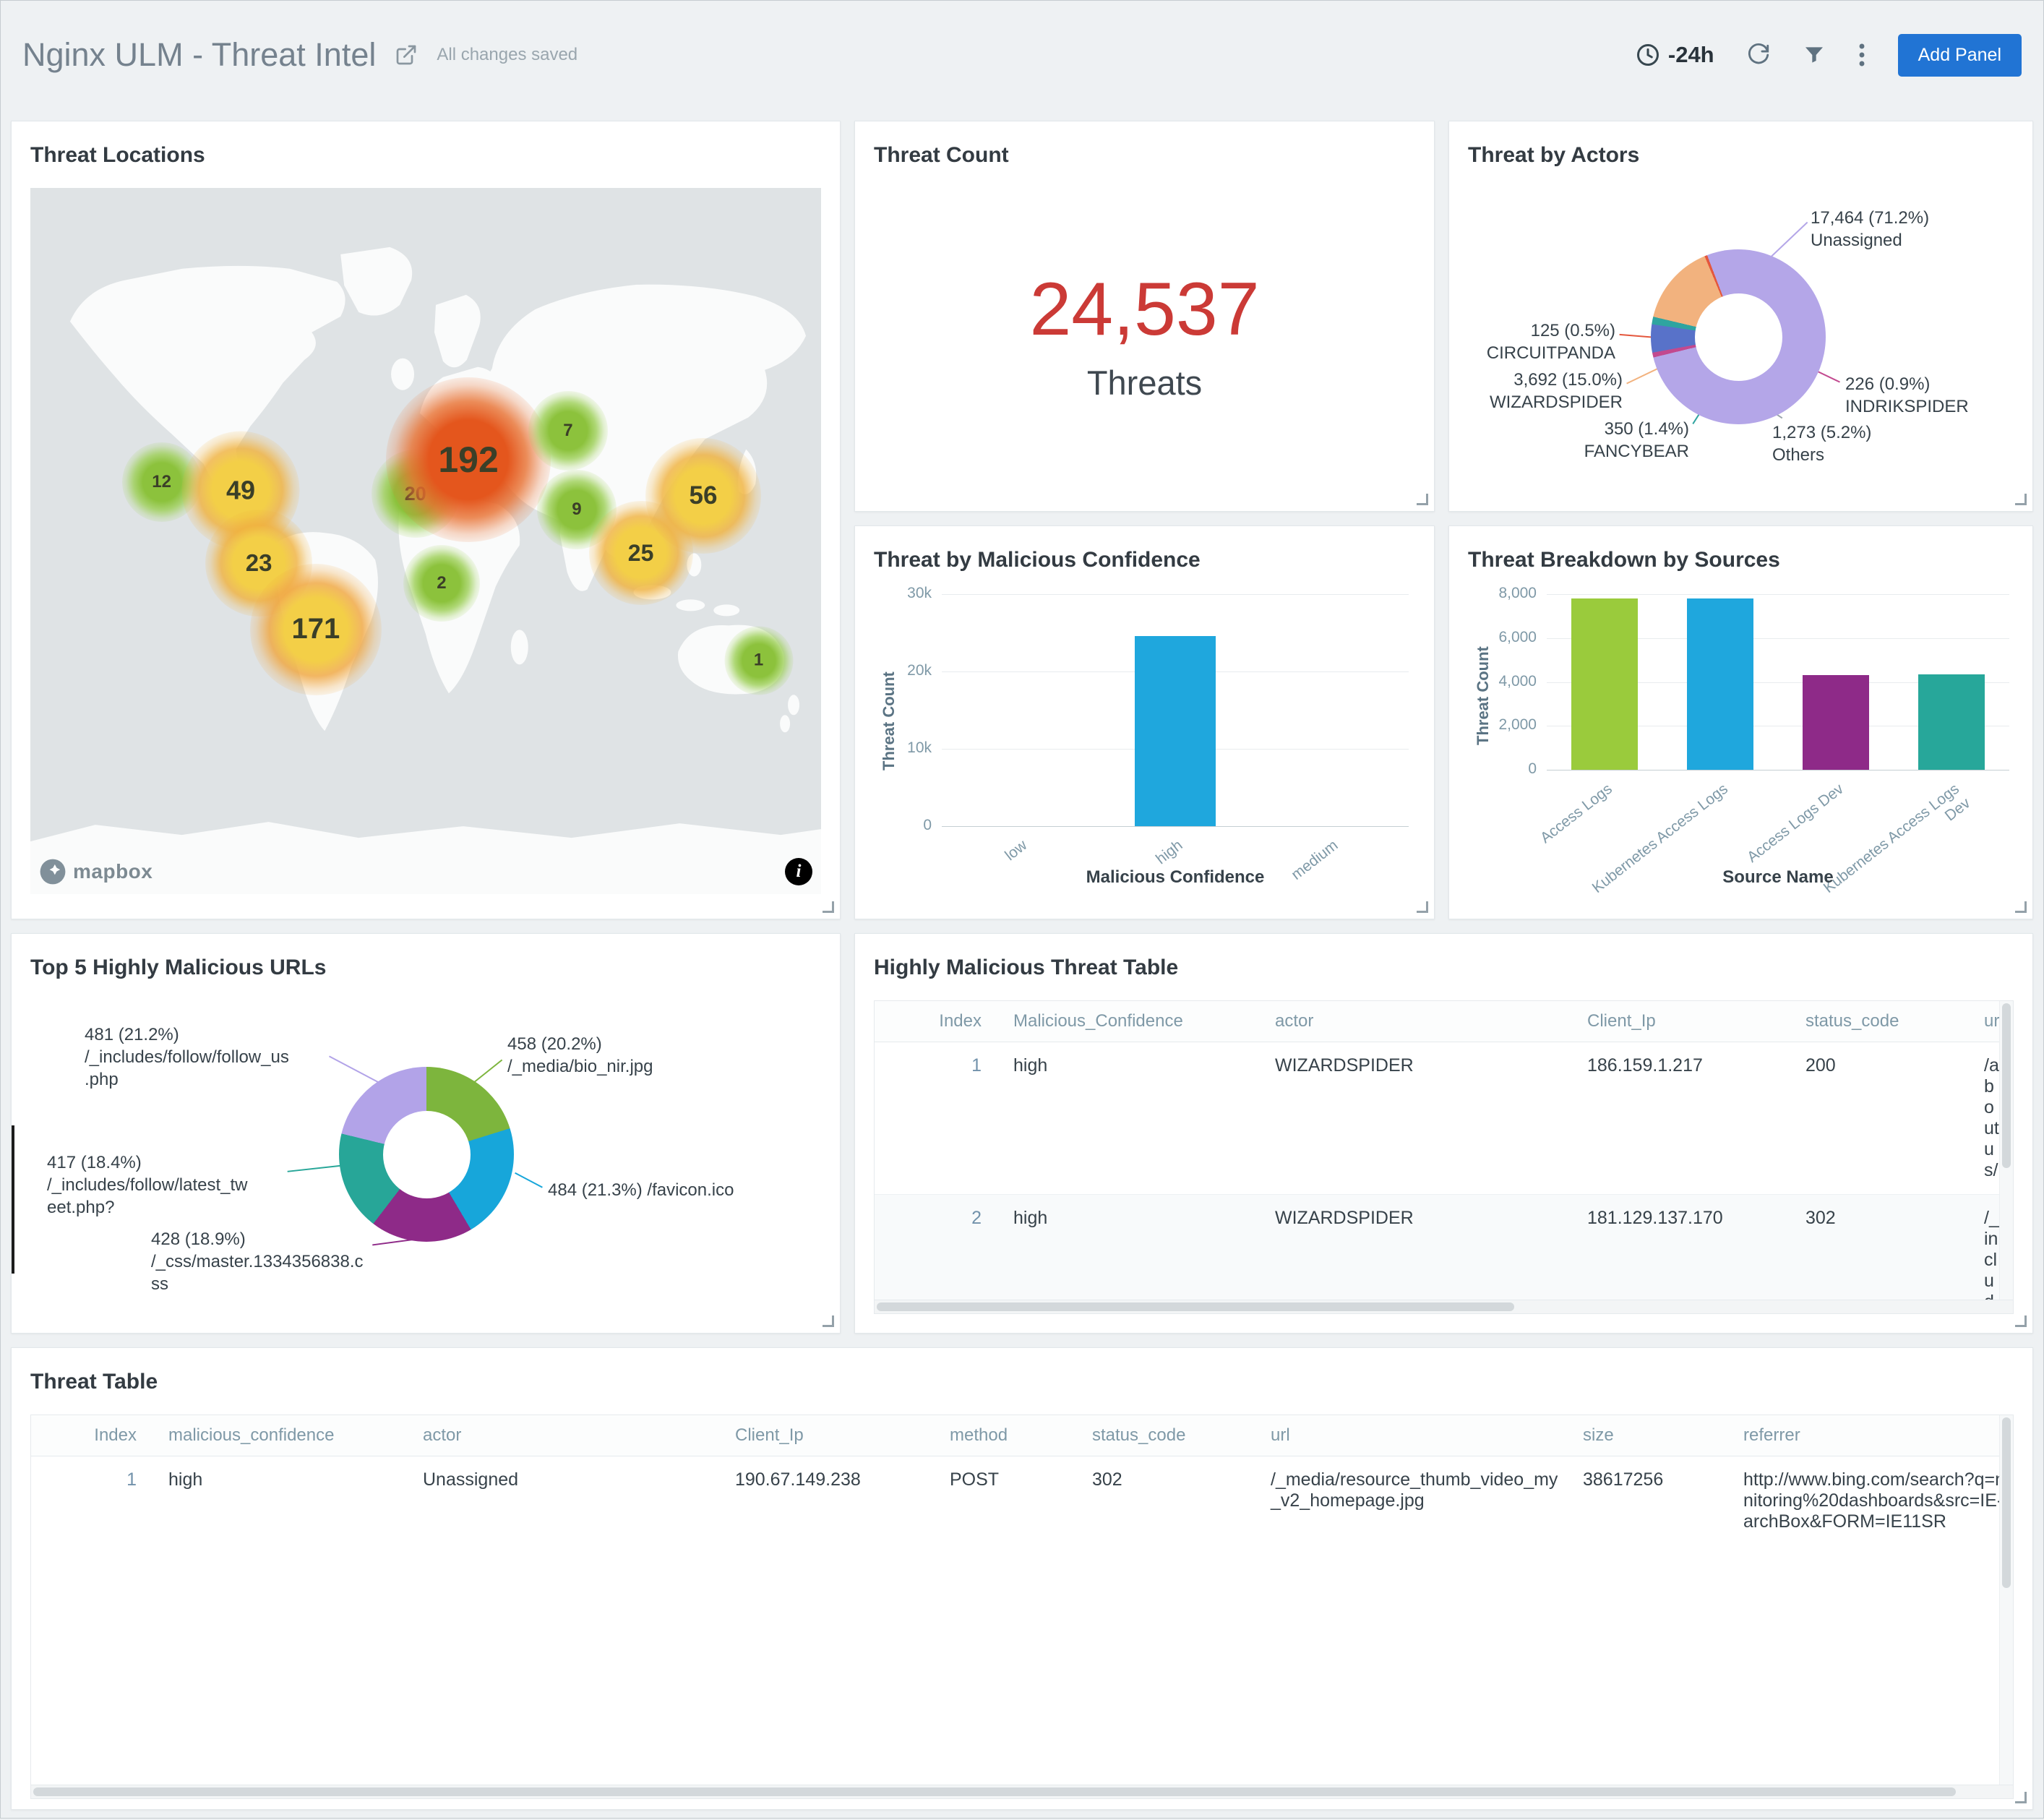  What do you see at coordinates (1132, 1022) in the screenshot?
I see `column-header: Malicious_Confidence` at bounding box center [1132, 1022].